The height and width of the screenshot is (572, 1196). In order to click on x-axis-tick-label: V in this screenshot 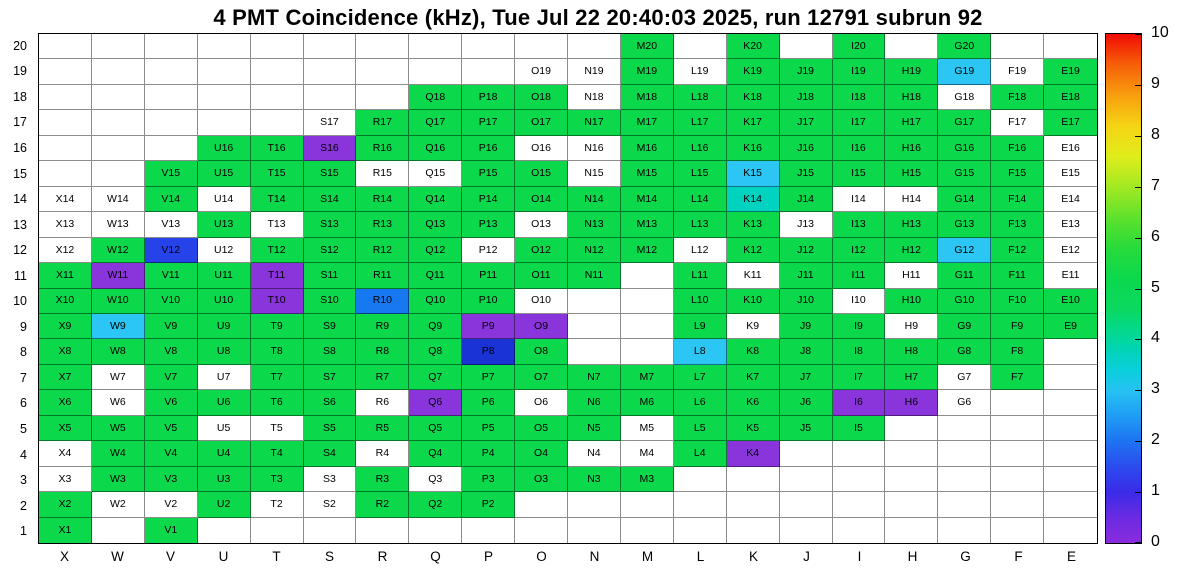, I will do `click(170, 556)`.